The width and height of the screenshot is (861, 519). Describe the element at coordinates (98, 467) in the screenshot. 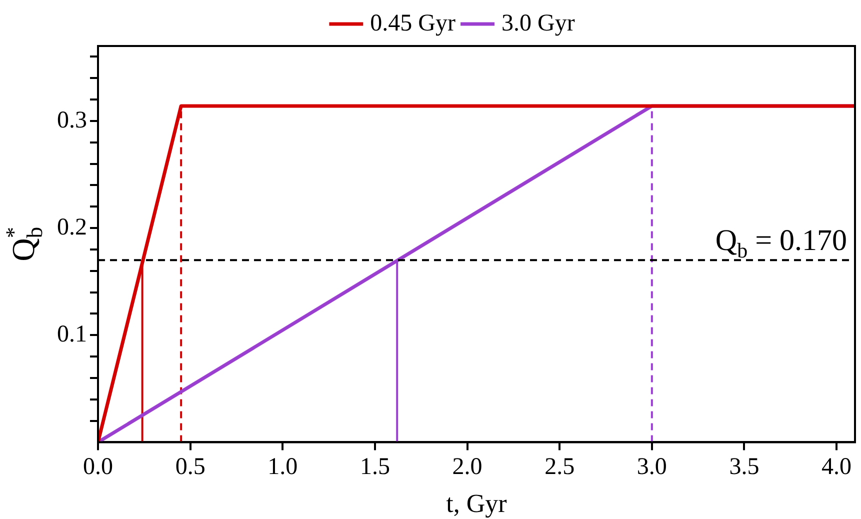

I see `x-tick-label: 0.0` at that location.